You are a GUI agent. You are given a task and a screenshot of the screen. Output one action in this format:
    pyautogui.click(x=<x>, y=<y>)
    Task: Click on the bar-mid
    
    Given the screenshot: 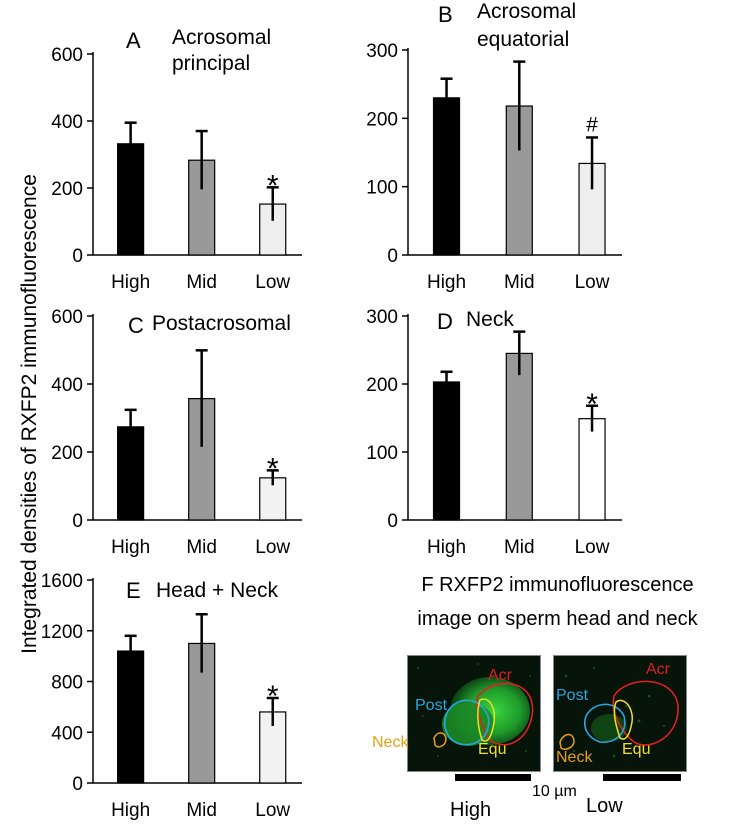 What is the action you would take?
    pyautogui.click(x=519, y=436)
    